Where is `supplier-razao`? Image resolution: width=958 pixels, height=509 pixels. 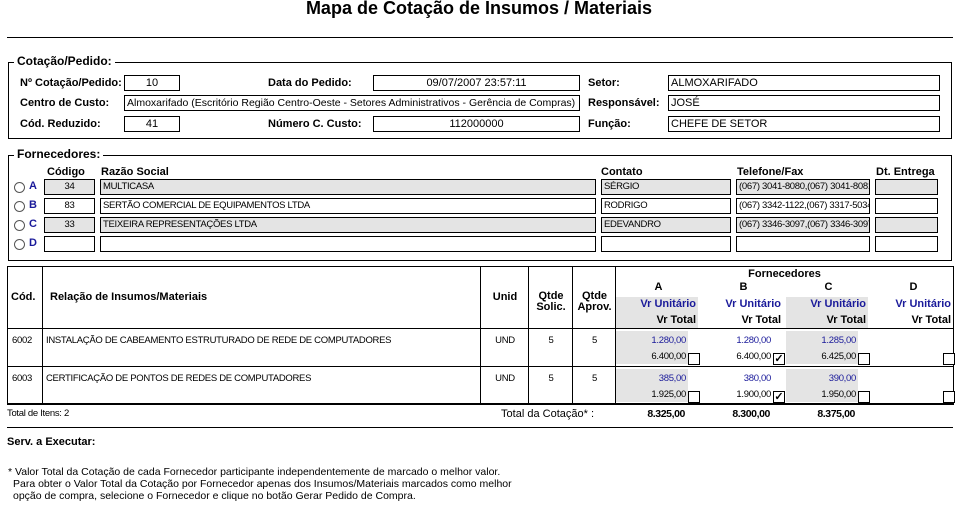 supplier-razao is located at coordinates (348, 244).